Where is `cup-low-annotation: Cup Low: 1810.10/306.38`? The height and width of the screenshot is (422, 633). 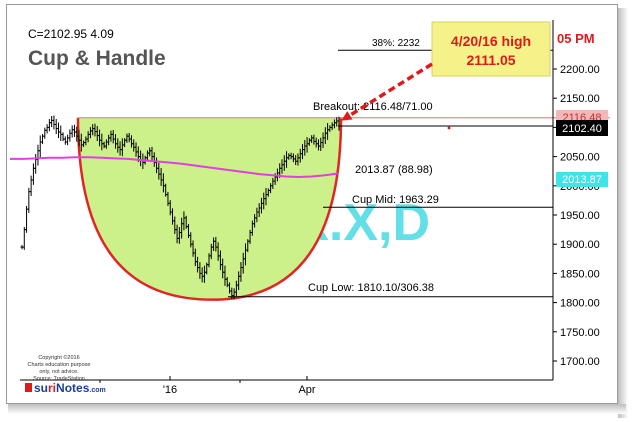
cup-low-annotation: Cup Low: 1810.10/306.38 is located at coordinates (371, 288).